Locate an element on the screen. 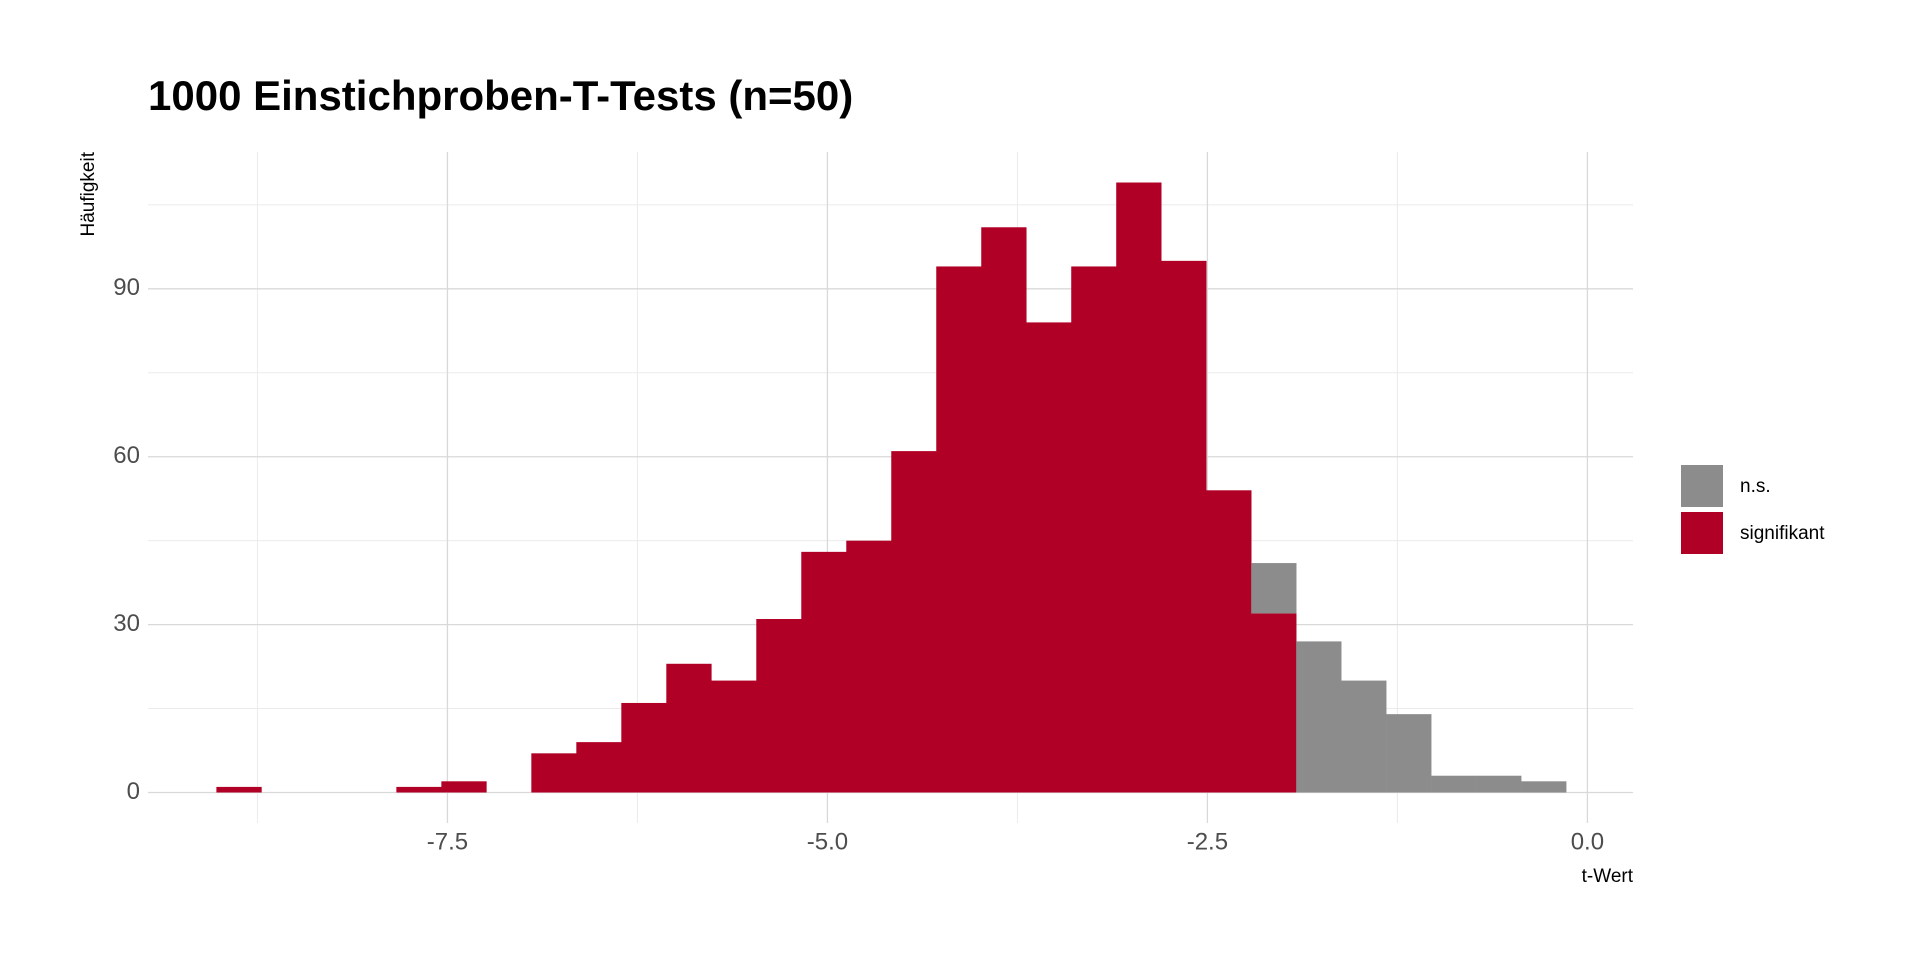  chart-title: 1000 Einstichproben-T-Tests (n=50) is located at coordinates (500, 95).